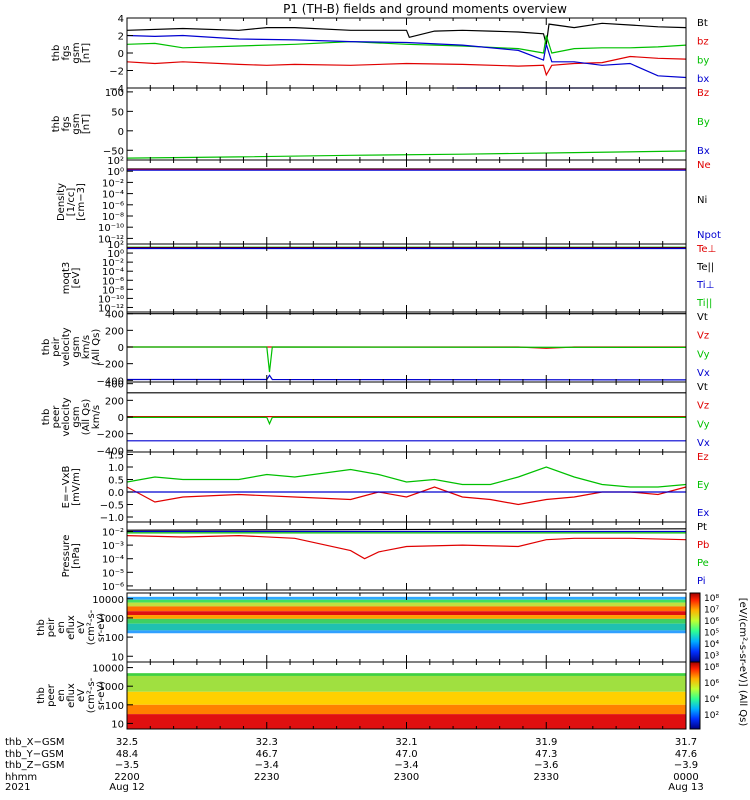  Describe the element at coordinates (703, 42) in the screenshot. I see `legend-bz: bz` at that location.